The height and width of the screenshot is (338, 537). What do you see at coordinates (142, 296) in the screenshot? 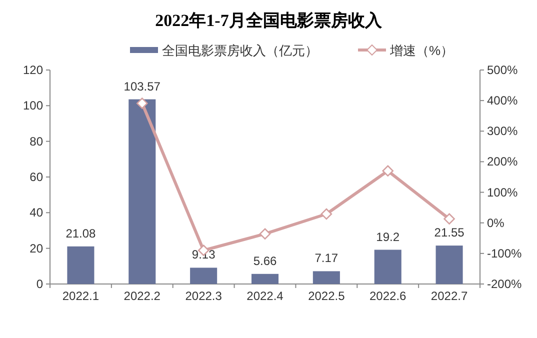
I see `x-tick-label: 2022.2` at bounding box center [142, 296].